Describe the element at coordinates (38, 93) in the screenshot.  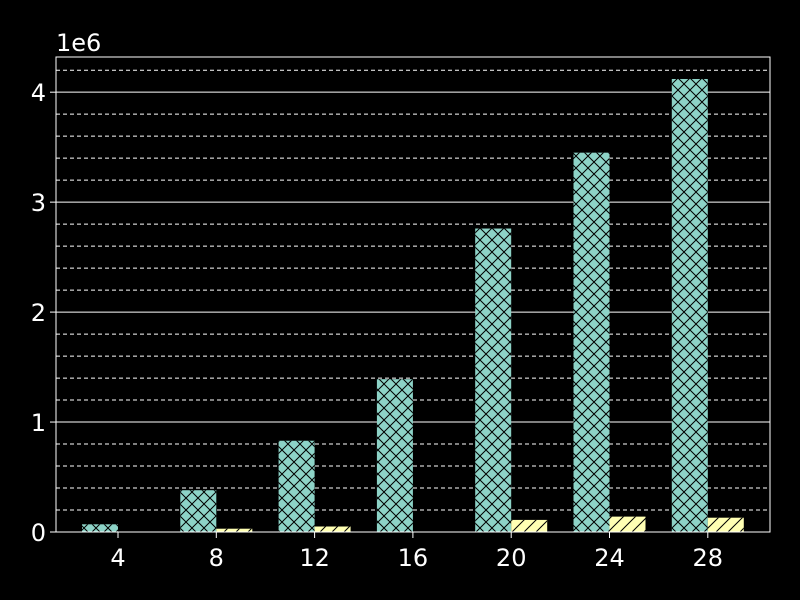
I see `y-tick-label: 4` at that location.